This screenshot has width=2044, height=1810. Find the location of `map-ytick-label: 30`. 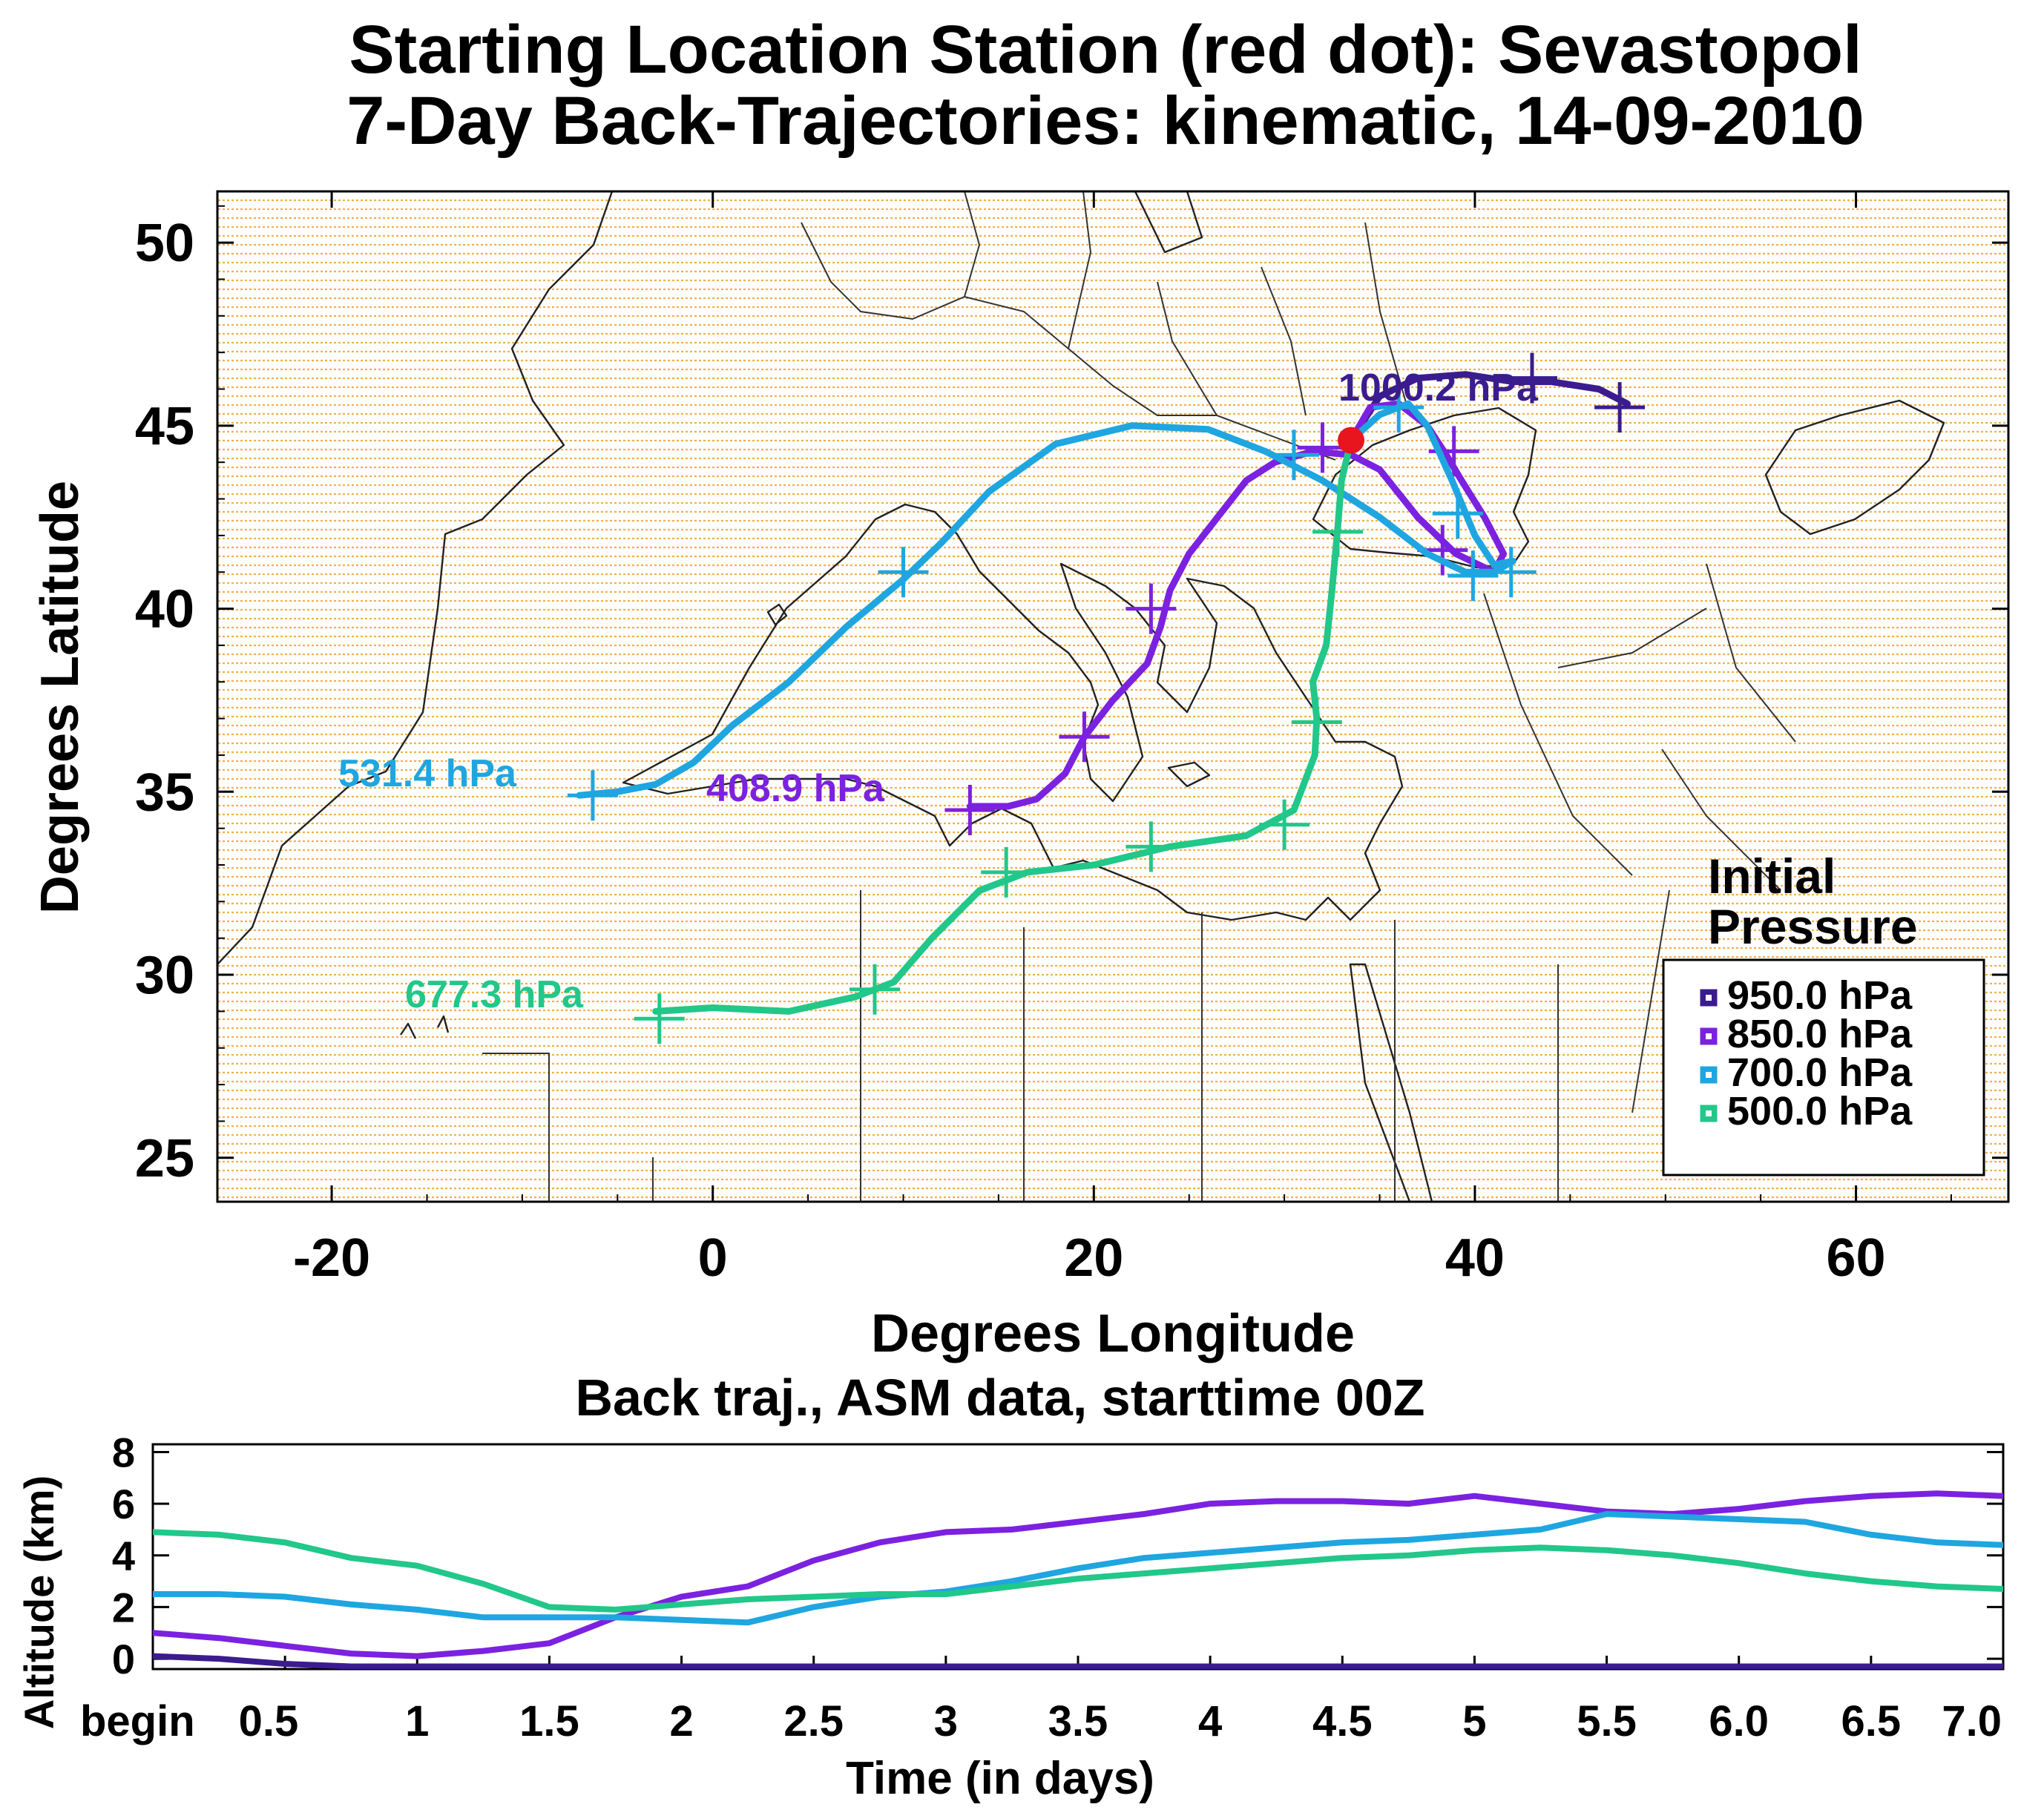

map-ytick-label: 30 is located at coordinates (164, 976).